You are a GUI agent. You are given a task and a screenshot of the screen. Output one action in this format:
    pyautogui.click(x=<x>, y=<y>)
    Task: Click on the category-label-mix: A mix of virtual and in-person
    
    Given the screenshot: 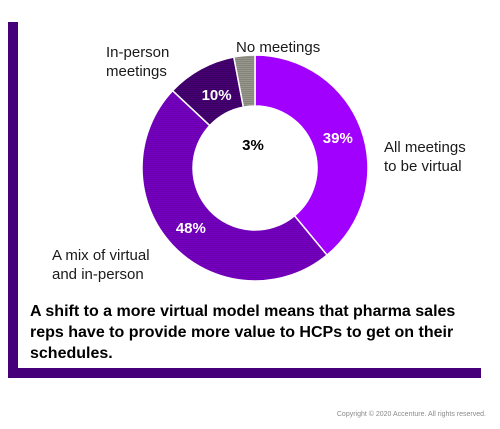 What is the action you would take?
    pyautogui.click(x=101, y=265)
    